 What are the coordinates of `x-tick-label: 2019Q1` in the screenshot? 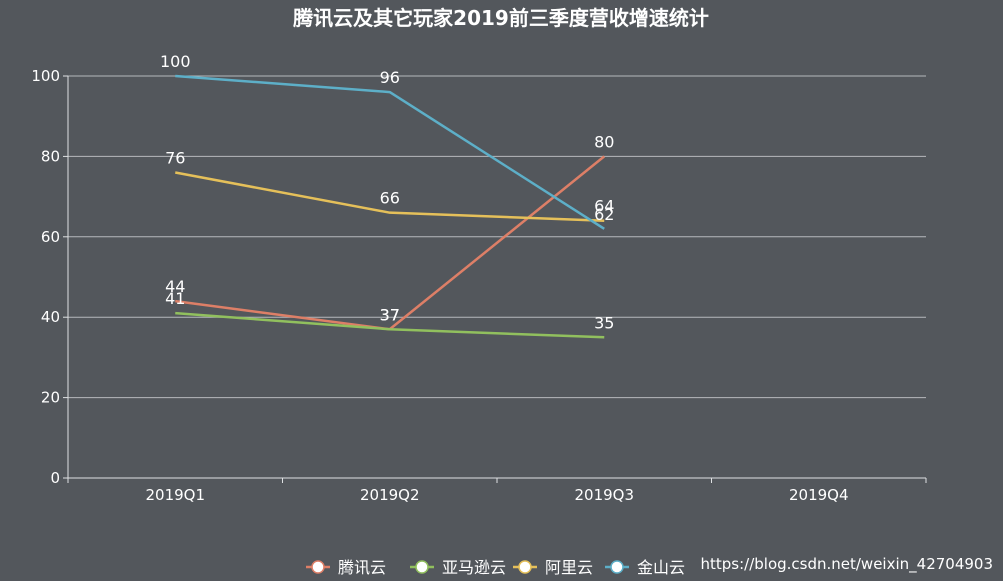 It's located at (175, 495).